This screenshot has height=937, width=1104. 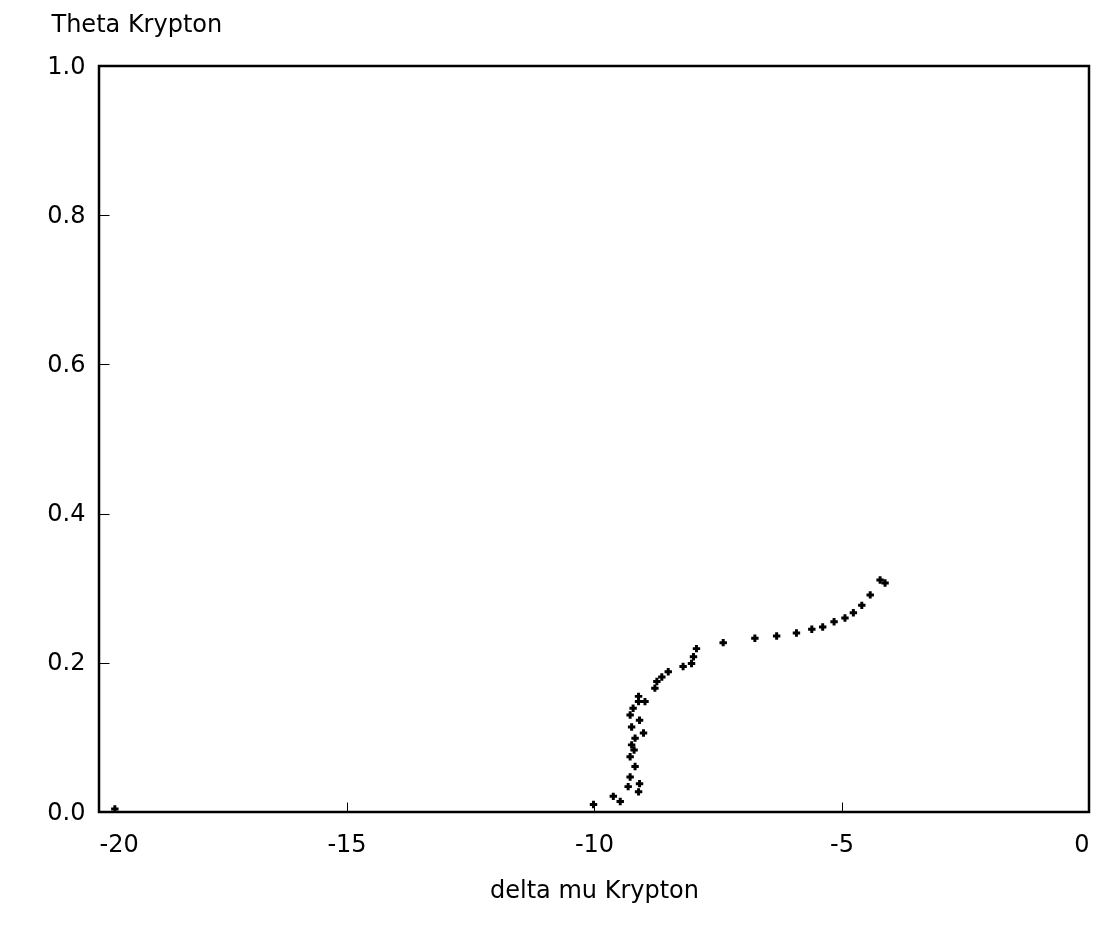 What do you see at coordinates (66, 513) in the screenshot?
I see `y-tick-label: 0.4` at bounding box center [66, 513].